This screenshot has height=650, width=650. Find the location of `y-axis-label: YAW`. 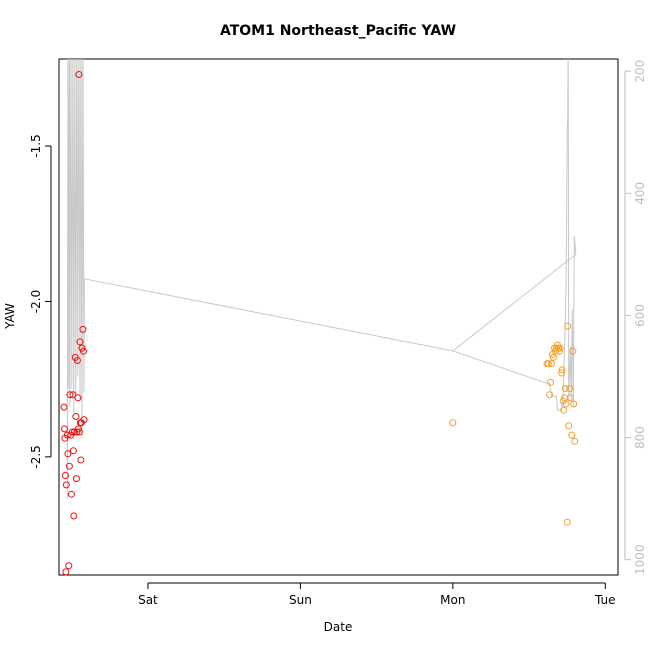

y-axis-label: YAW is located at coordinates (10, 316).